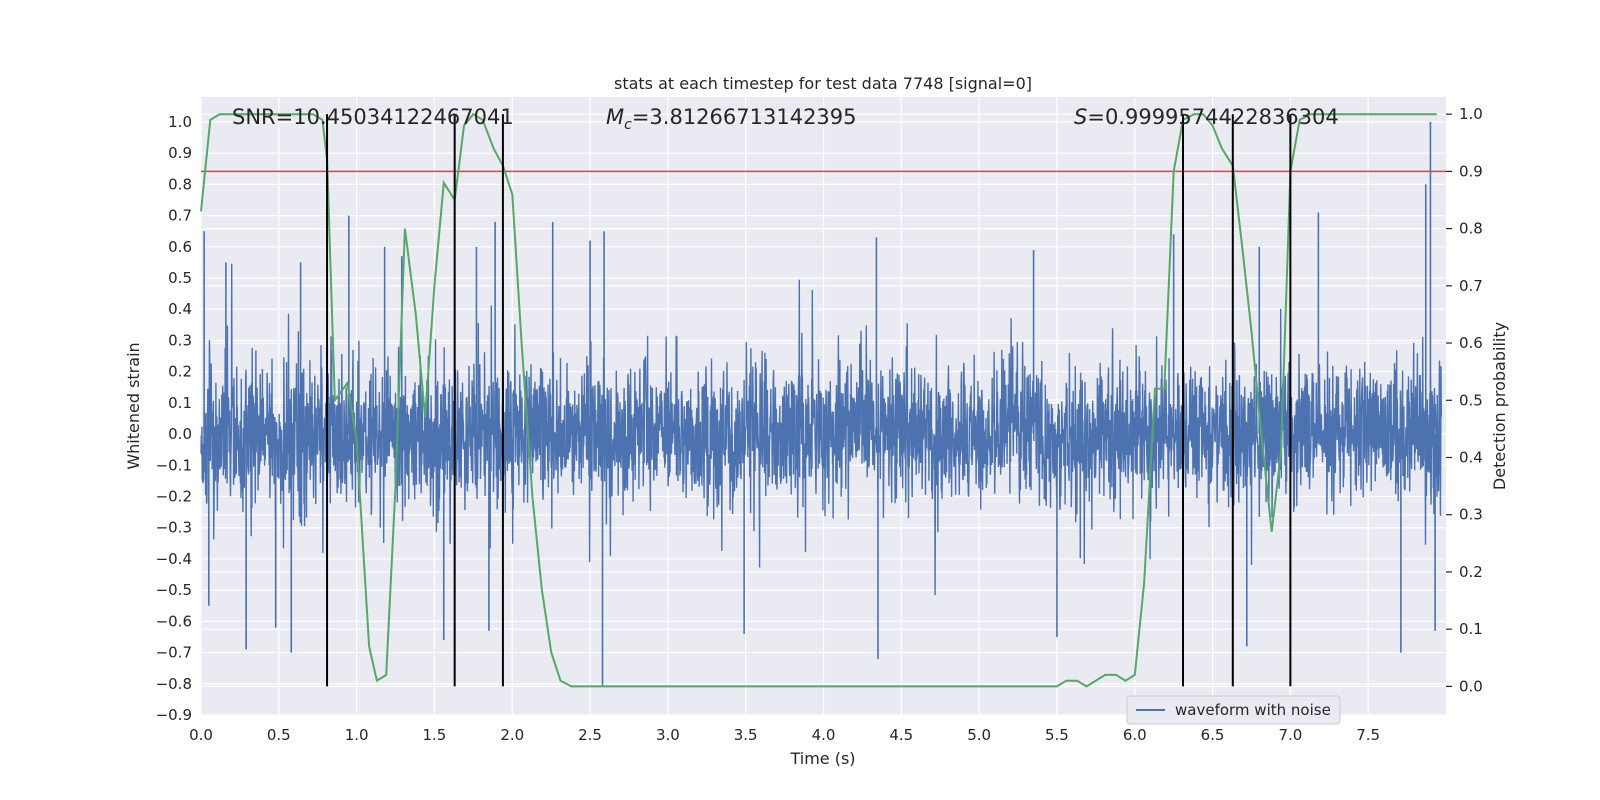 The width and height of the screenshot is (1600, 800). I want to click on x-tick-label: 5.5, so click(1057, 735).